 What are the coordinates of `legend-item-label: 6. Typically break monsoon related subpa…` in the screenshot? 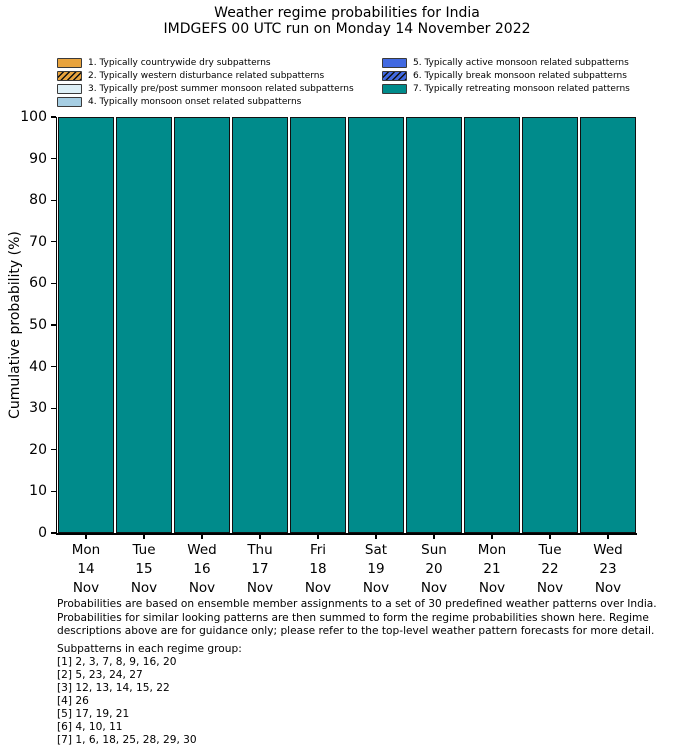 It's located at (520, 75).